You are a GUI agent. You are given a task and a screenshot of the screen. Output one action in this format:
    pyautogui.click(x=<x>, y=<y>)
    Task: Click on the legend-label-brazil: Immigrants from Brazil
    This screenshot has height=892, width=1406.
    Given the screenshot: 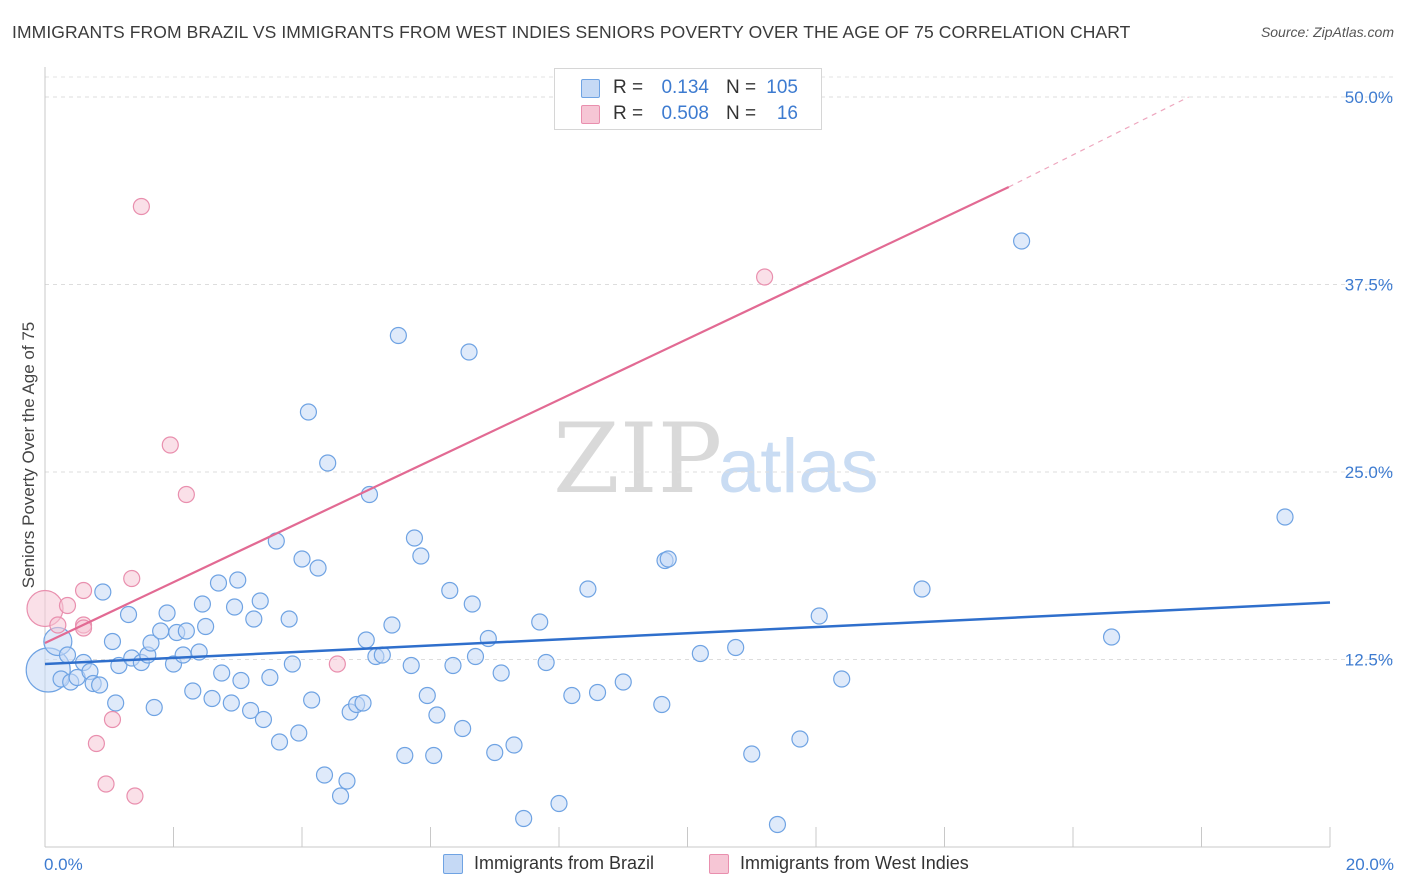 What is the action you would take?
    pyautogui.click(x=564, y=863)
    